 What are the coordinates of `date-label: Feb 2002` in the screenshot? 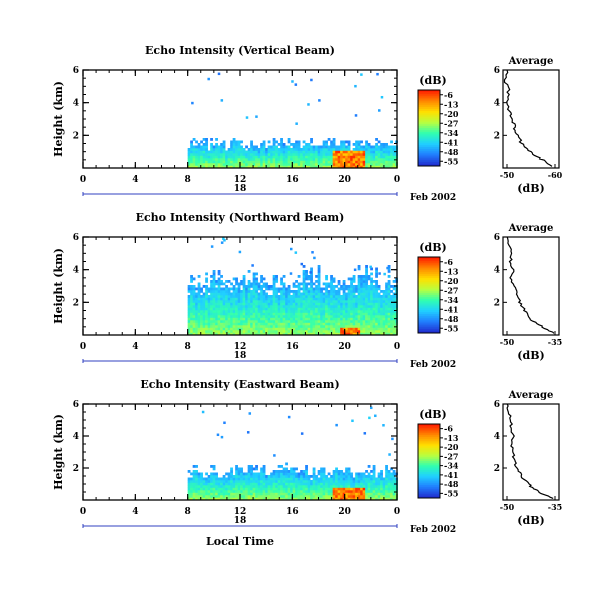 It's located at (433, 198).